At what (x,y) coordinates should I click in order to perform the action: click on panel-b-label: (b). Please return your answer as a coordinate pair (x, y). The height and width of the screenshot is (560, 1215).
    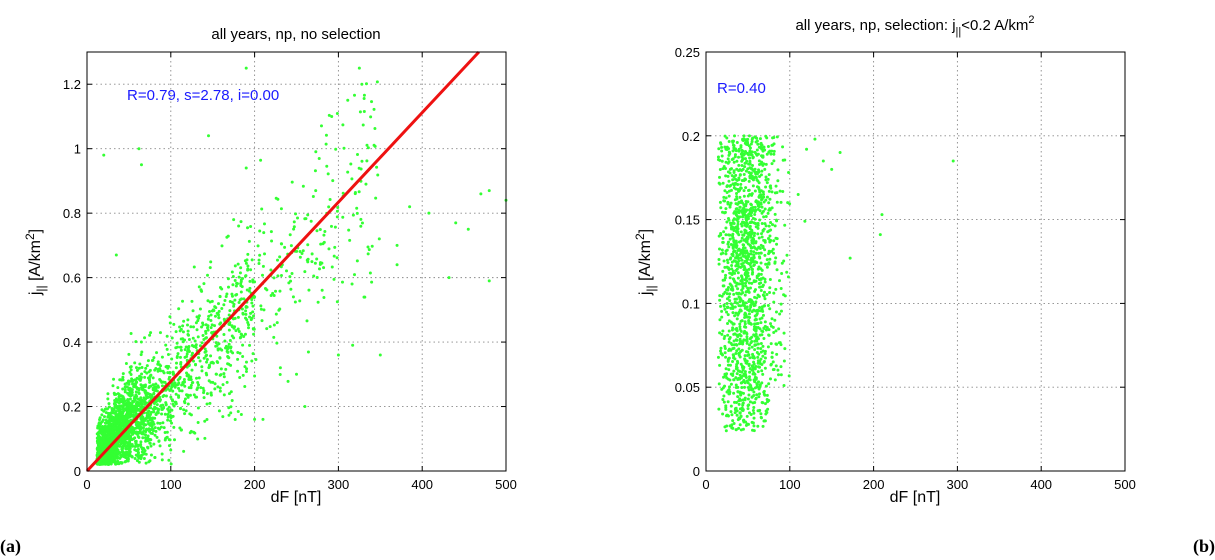
    Looking at the image, I should click on (1204, 546).